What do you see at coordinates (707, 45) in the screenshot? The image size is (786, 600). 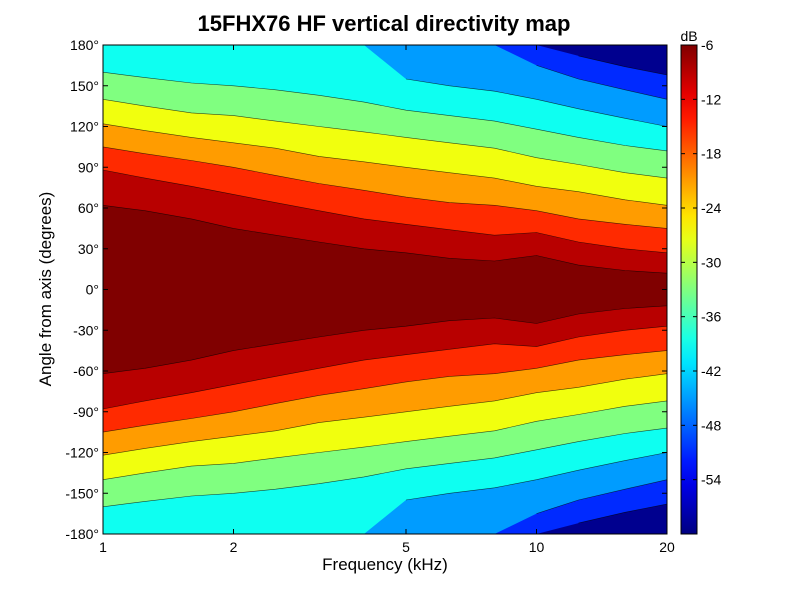 I see `colorbar-tick-label: -6` at bounding box center [707, 45].